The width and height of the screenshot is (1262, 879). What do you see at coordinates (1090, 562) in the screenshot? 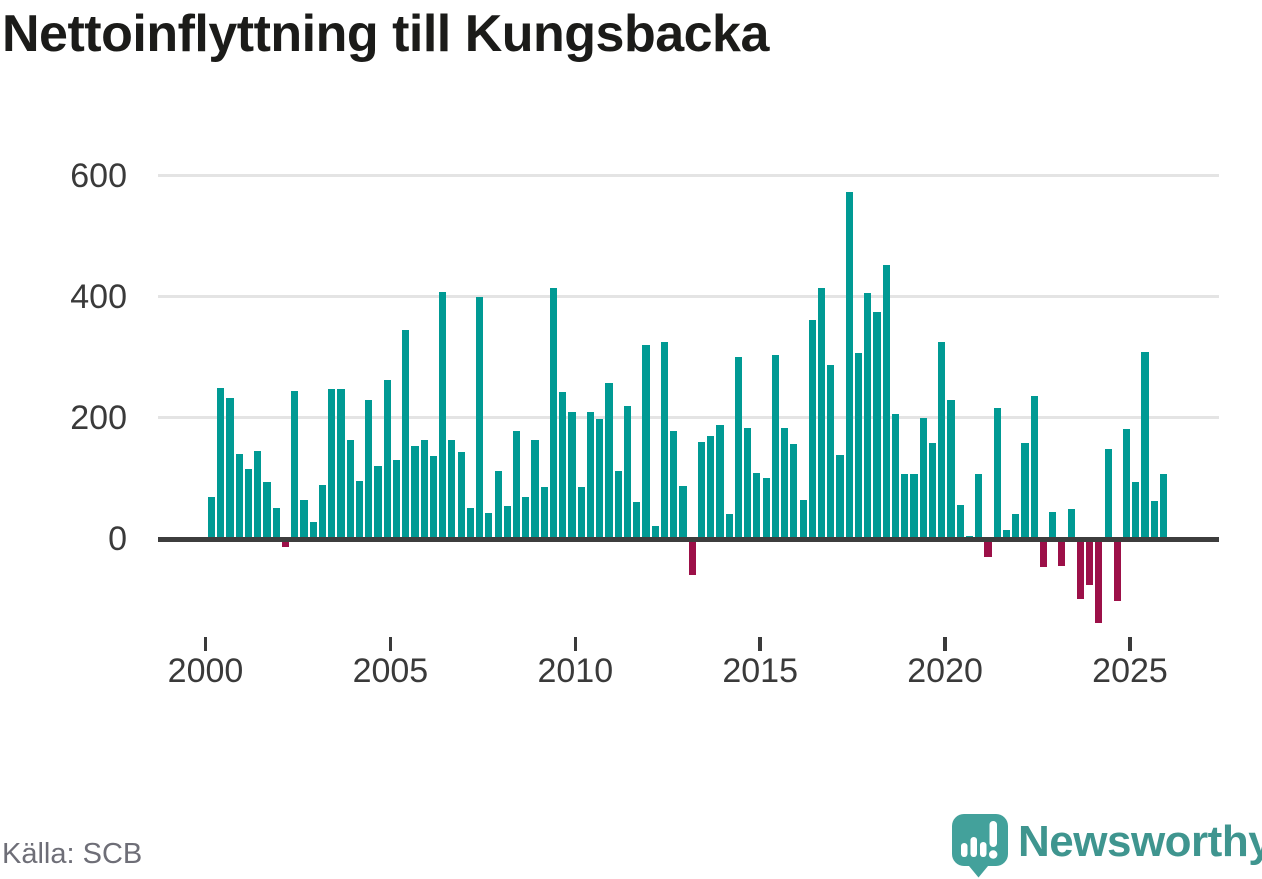
I see `bar-2023q4` at bounding box center [1090, 562].